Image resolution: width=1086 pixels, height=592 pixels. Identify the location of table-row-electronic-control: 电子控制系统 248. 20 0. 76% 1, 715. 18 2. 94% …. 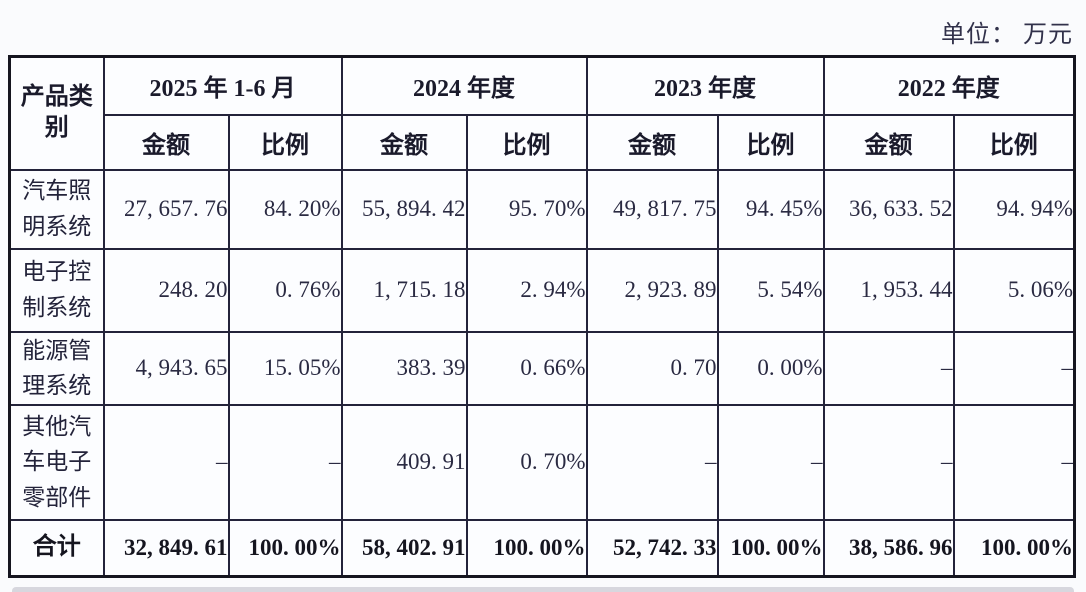
(542, 290).